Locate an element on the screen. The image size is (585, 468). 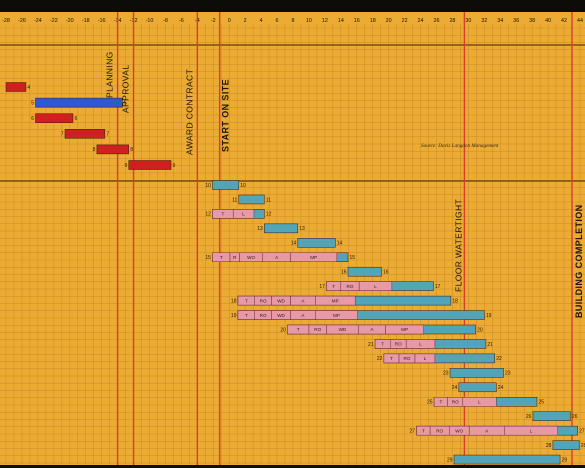
x-tick-label: 6 is located at coordinates (277, 21).